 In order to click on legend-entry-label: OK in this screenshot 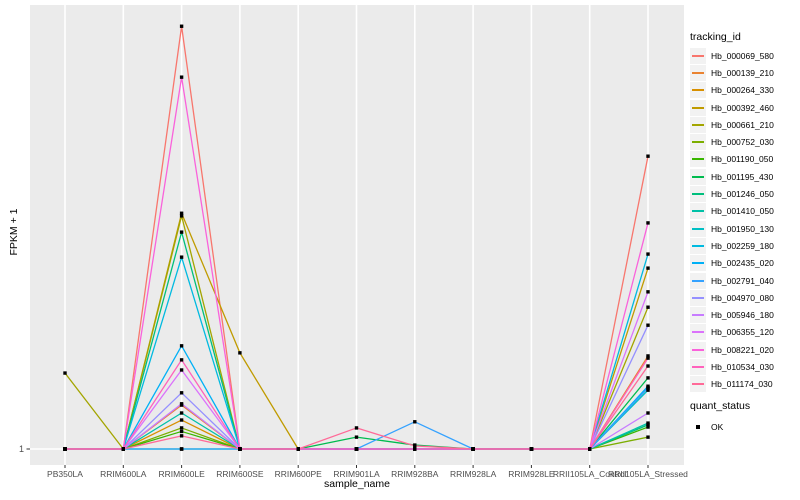, I will do `click(717, 426)`.